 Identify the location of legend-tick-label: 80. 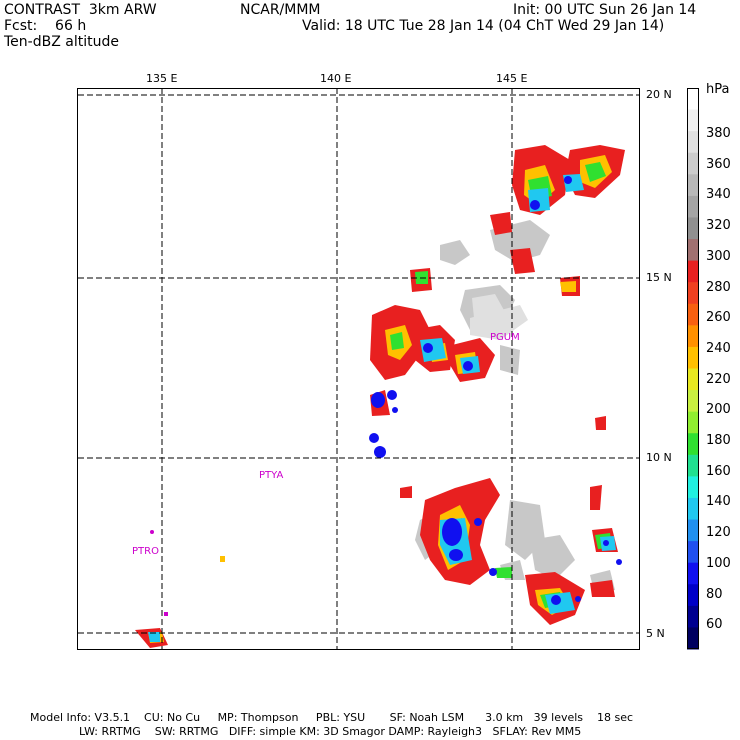
(714, 594).